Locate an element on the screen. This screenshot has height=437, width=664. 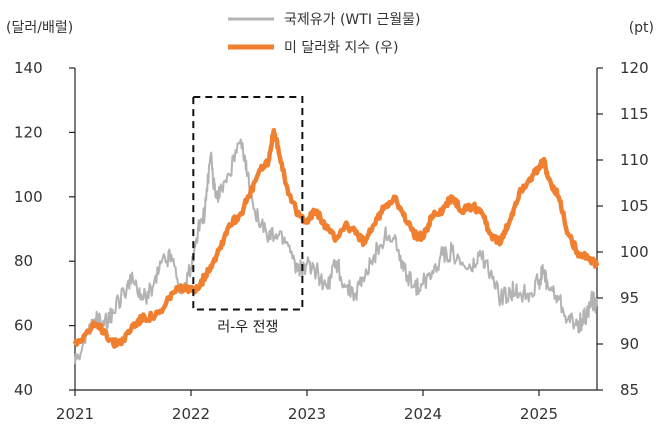
left-tick-label: 60 is located at coordinates (23, 326).